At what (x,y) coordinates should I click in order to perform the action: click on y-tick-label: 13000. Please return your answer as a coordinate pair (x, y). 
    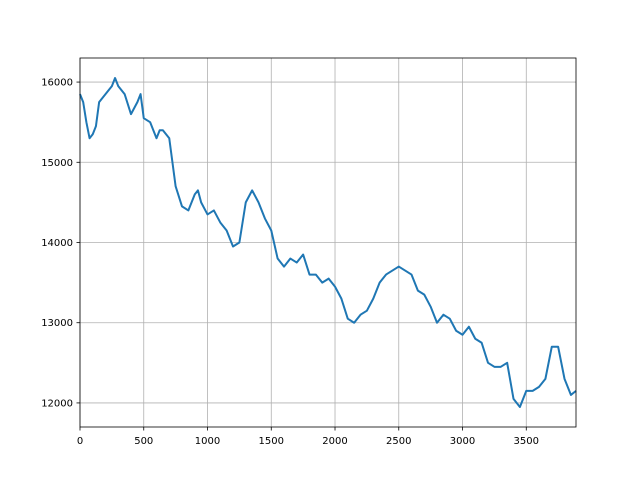
    Looking at the image, I should click on (57, 323).